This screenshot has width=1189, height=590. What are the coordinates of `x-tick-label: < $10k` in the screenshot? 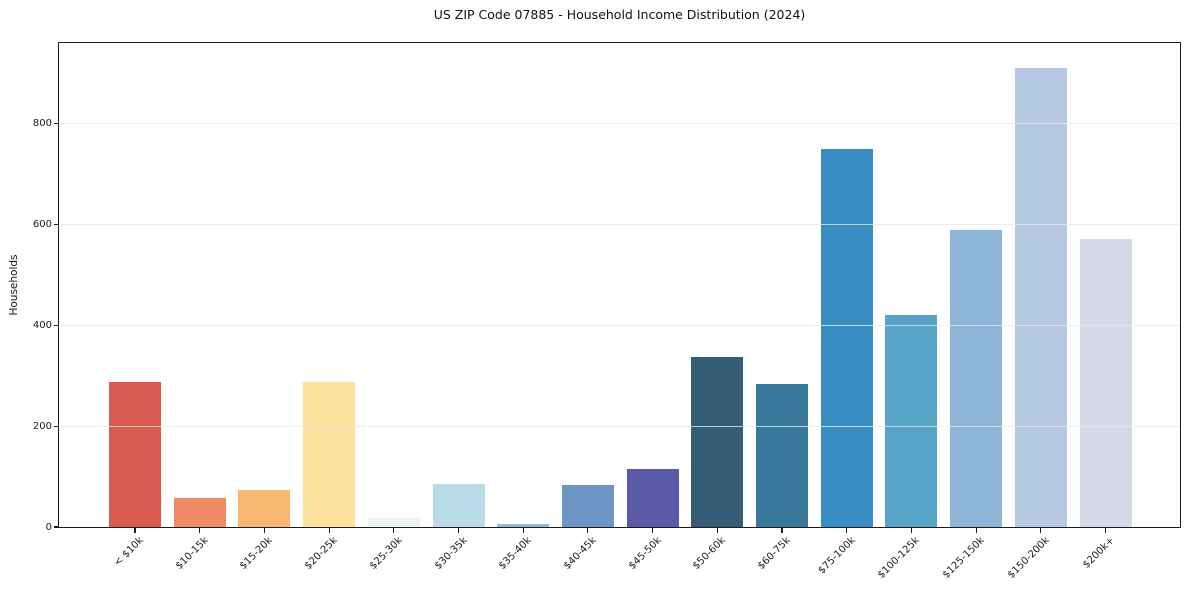 It's located at (129, 552).